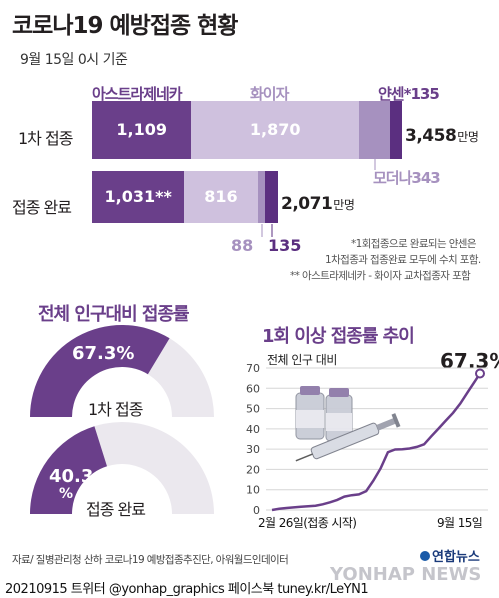 The width and height of the screenshot is (499, 598). What do you see at coordinates (115, 409) in the screenshot?
I see `gauge-first-dose-label: 1차 접종` at bounding box center [115, 409].